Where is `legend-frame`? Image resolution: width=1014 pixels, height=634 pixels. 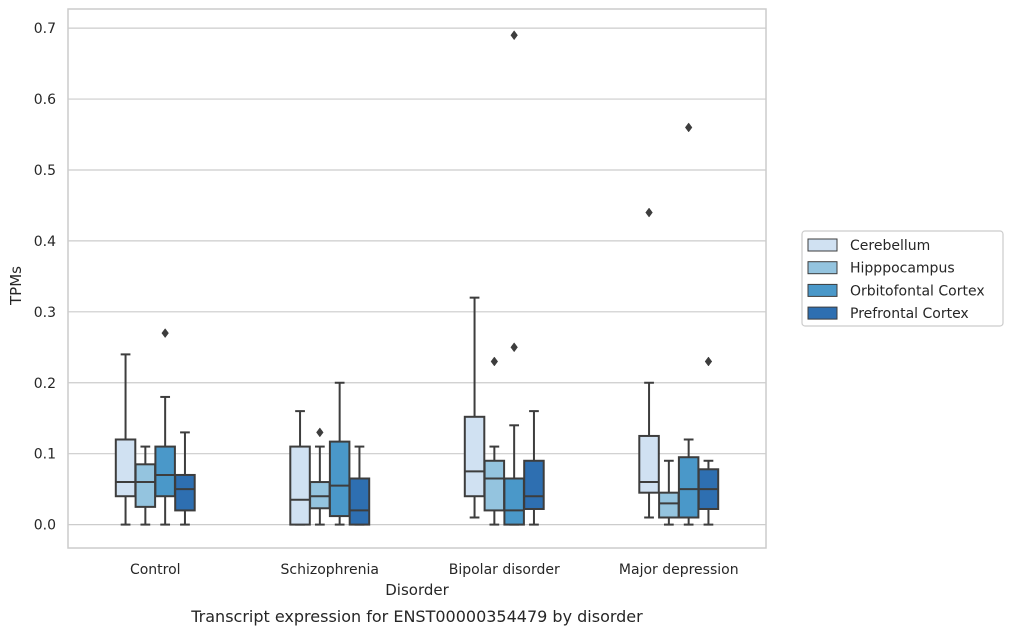 legend-frame is located at coordinates (902, 278).